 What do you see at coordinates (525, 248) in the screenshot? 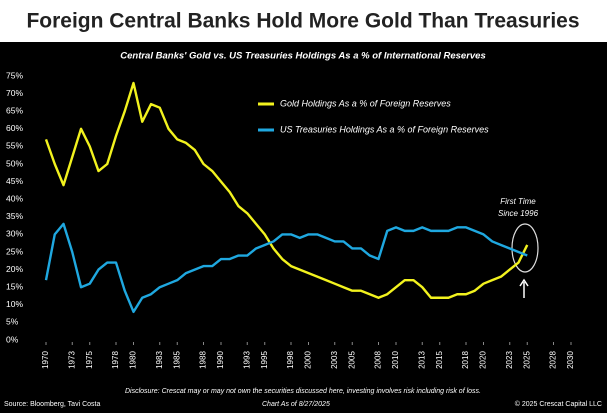
I see `highlight-circle` at bounding box center [525, 248].